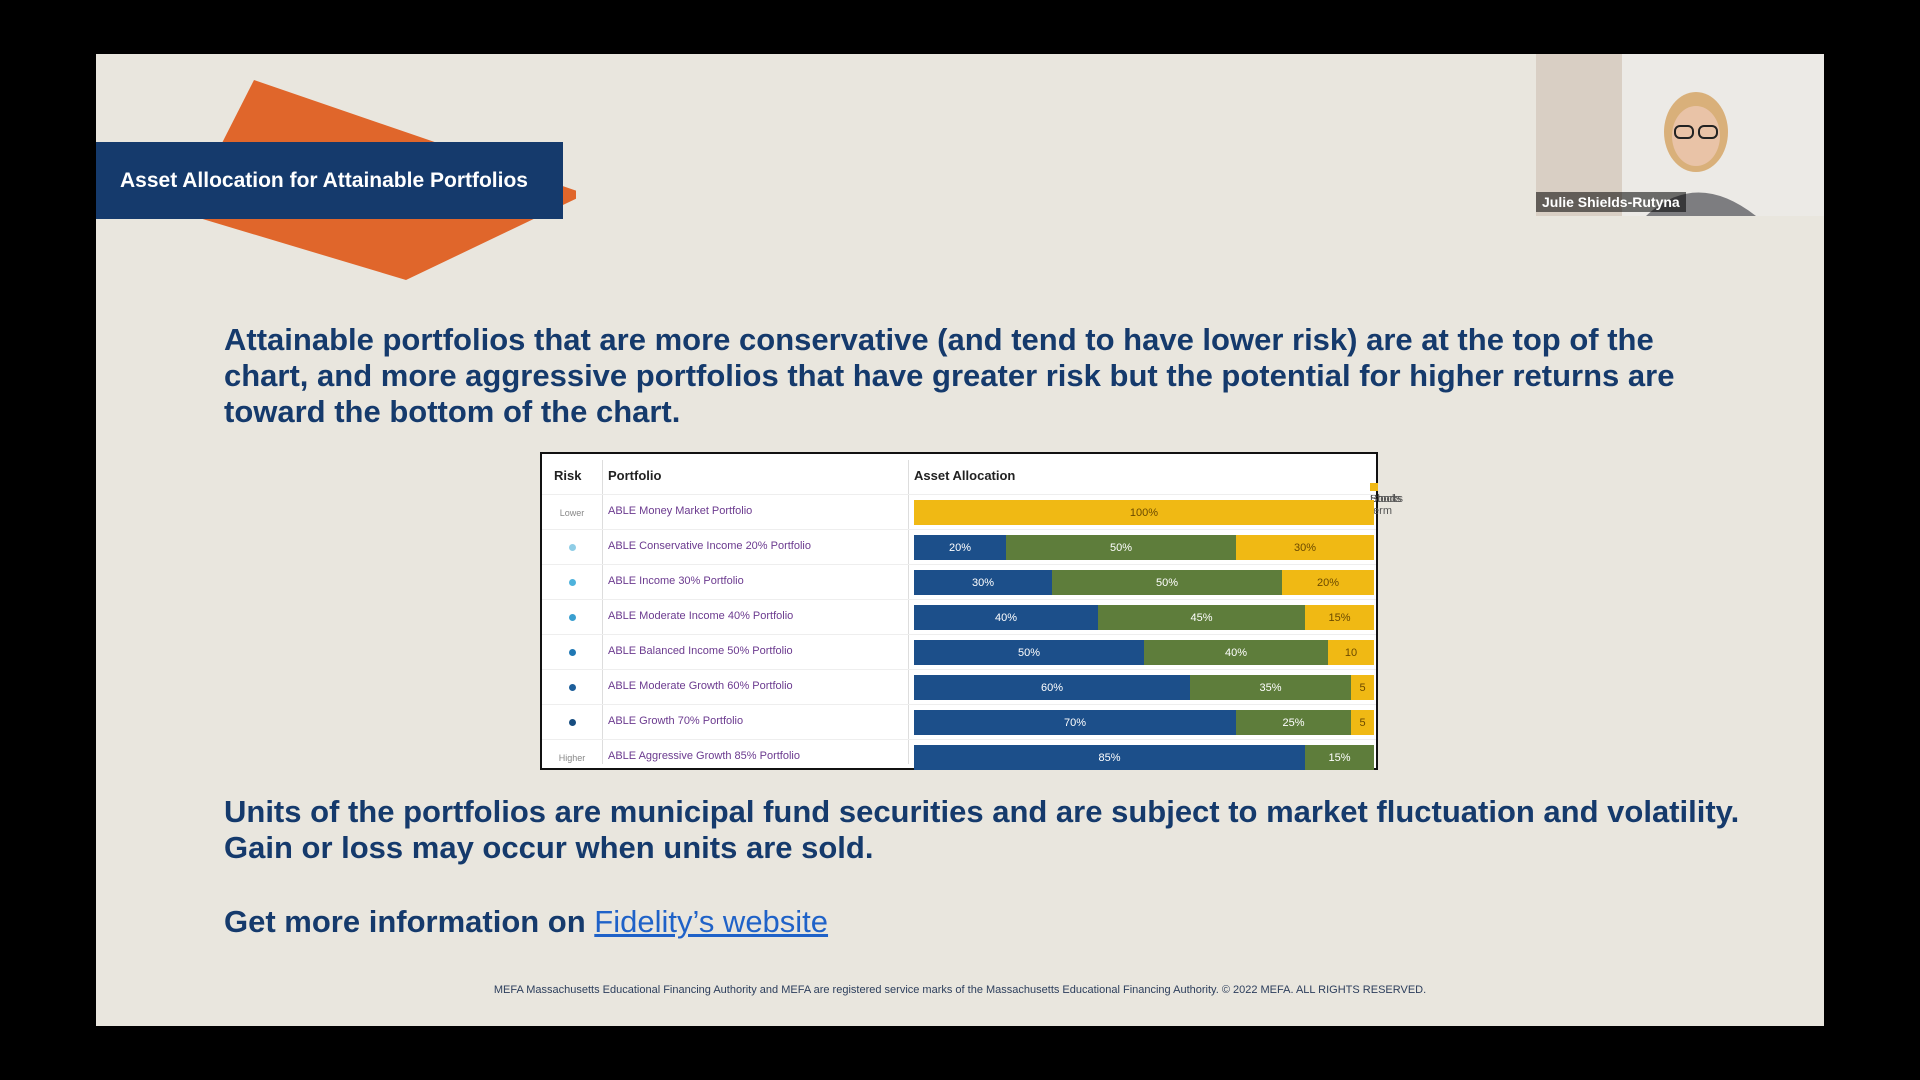  I want to click on portfolio-name: ABLE Aggressive Growth 85% Portfolio, so click(704, 756).